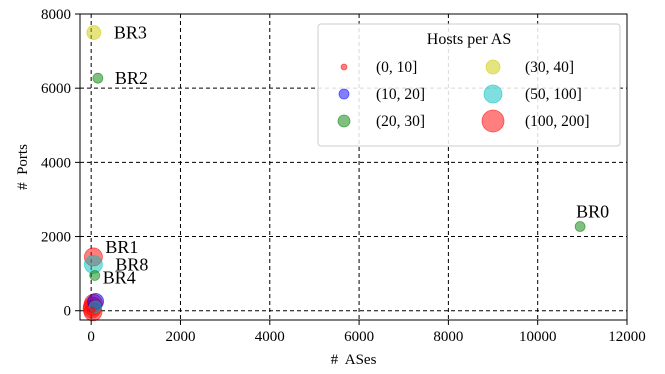  What do you see at coordinates (91, 337) in the screenshot?
I see `x-tick-label: 0` at bounding box center [91, 337].